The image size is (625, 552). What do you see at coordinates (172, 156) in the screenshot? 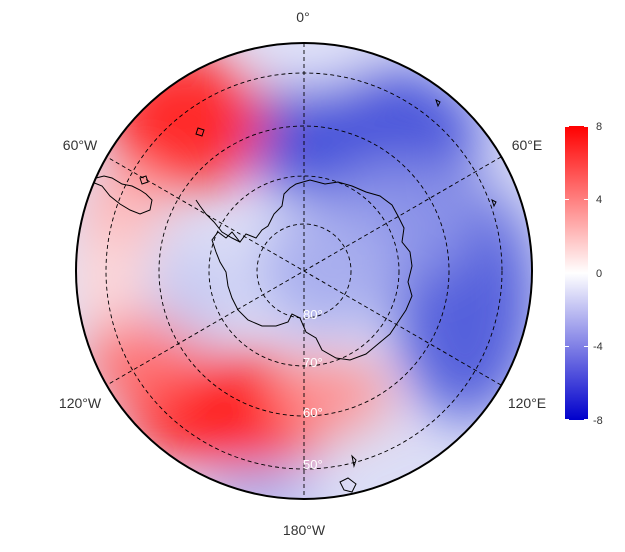
I see `south-america-islands` at bounding box center [172, 156].